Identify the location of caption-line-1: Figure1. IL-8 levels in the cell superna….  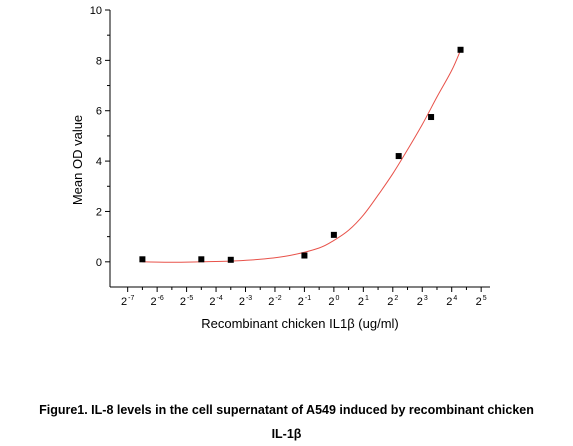
(286, 410).